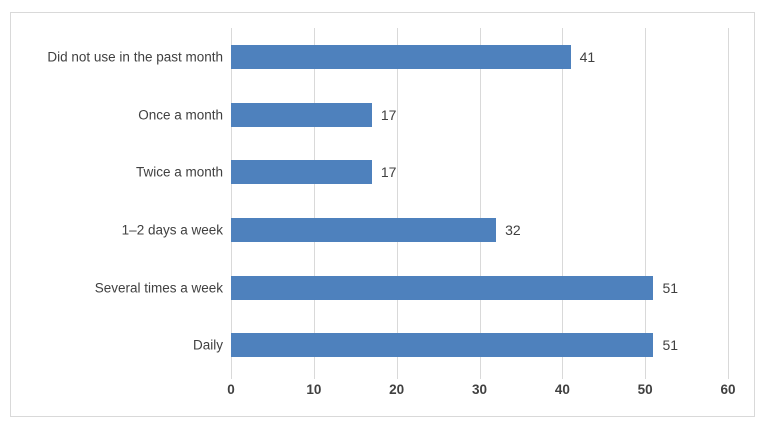  What do you see at coordinates (479, 389) in the screenshot?
I see `x-tick-label: 30` at bounding box center [479, 389].